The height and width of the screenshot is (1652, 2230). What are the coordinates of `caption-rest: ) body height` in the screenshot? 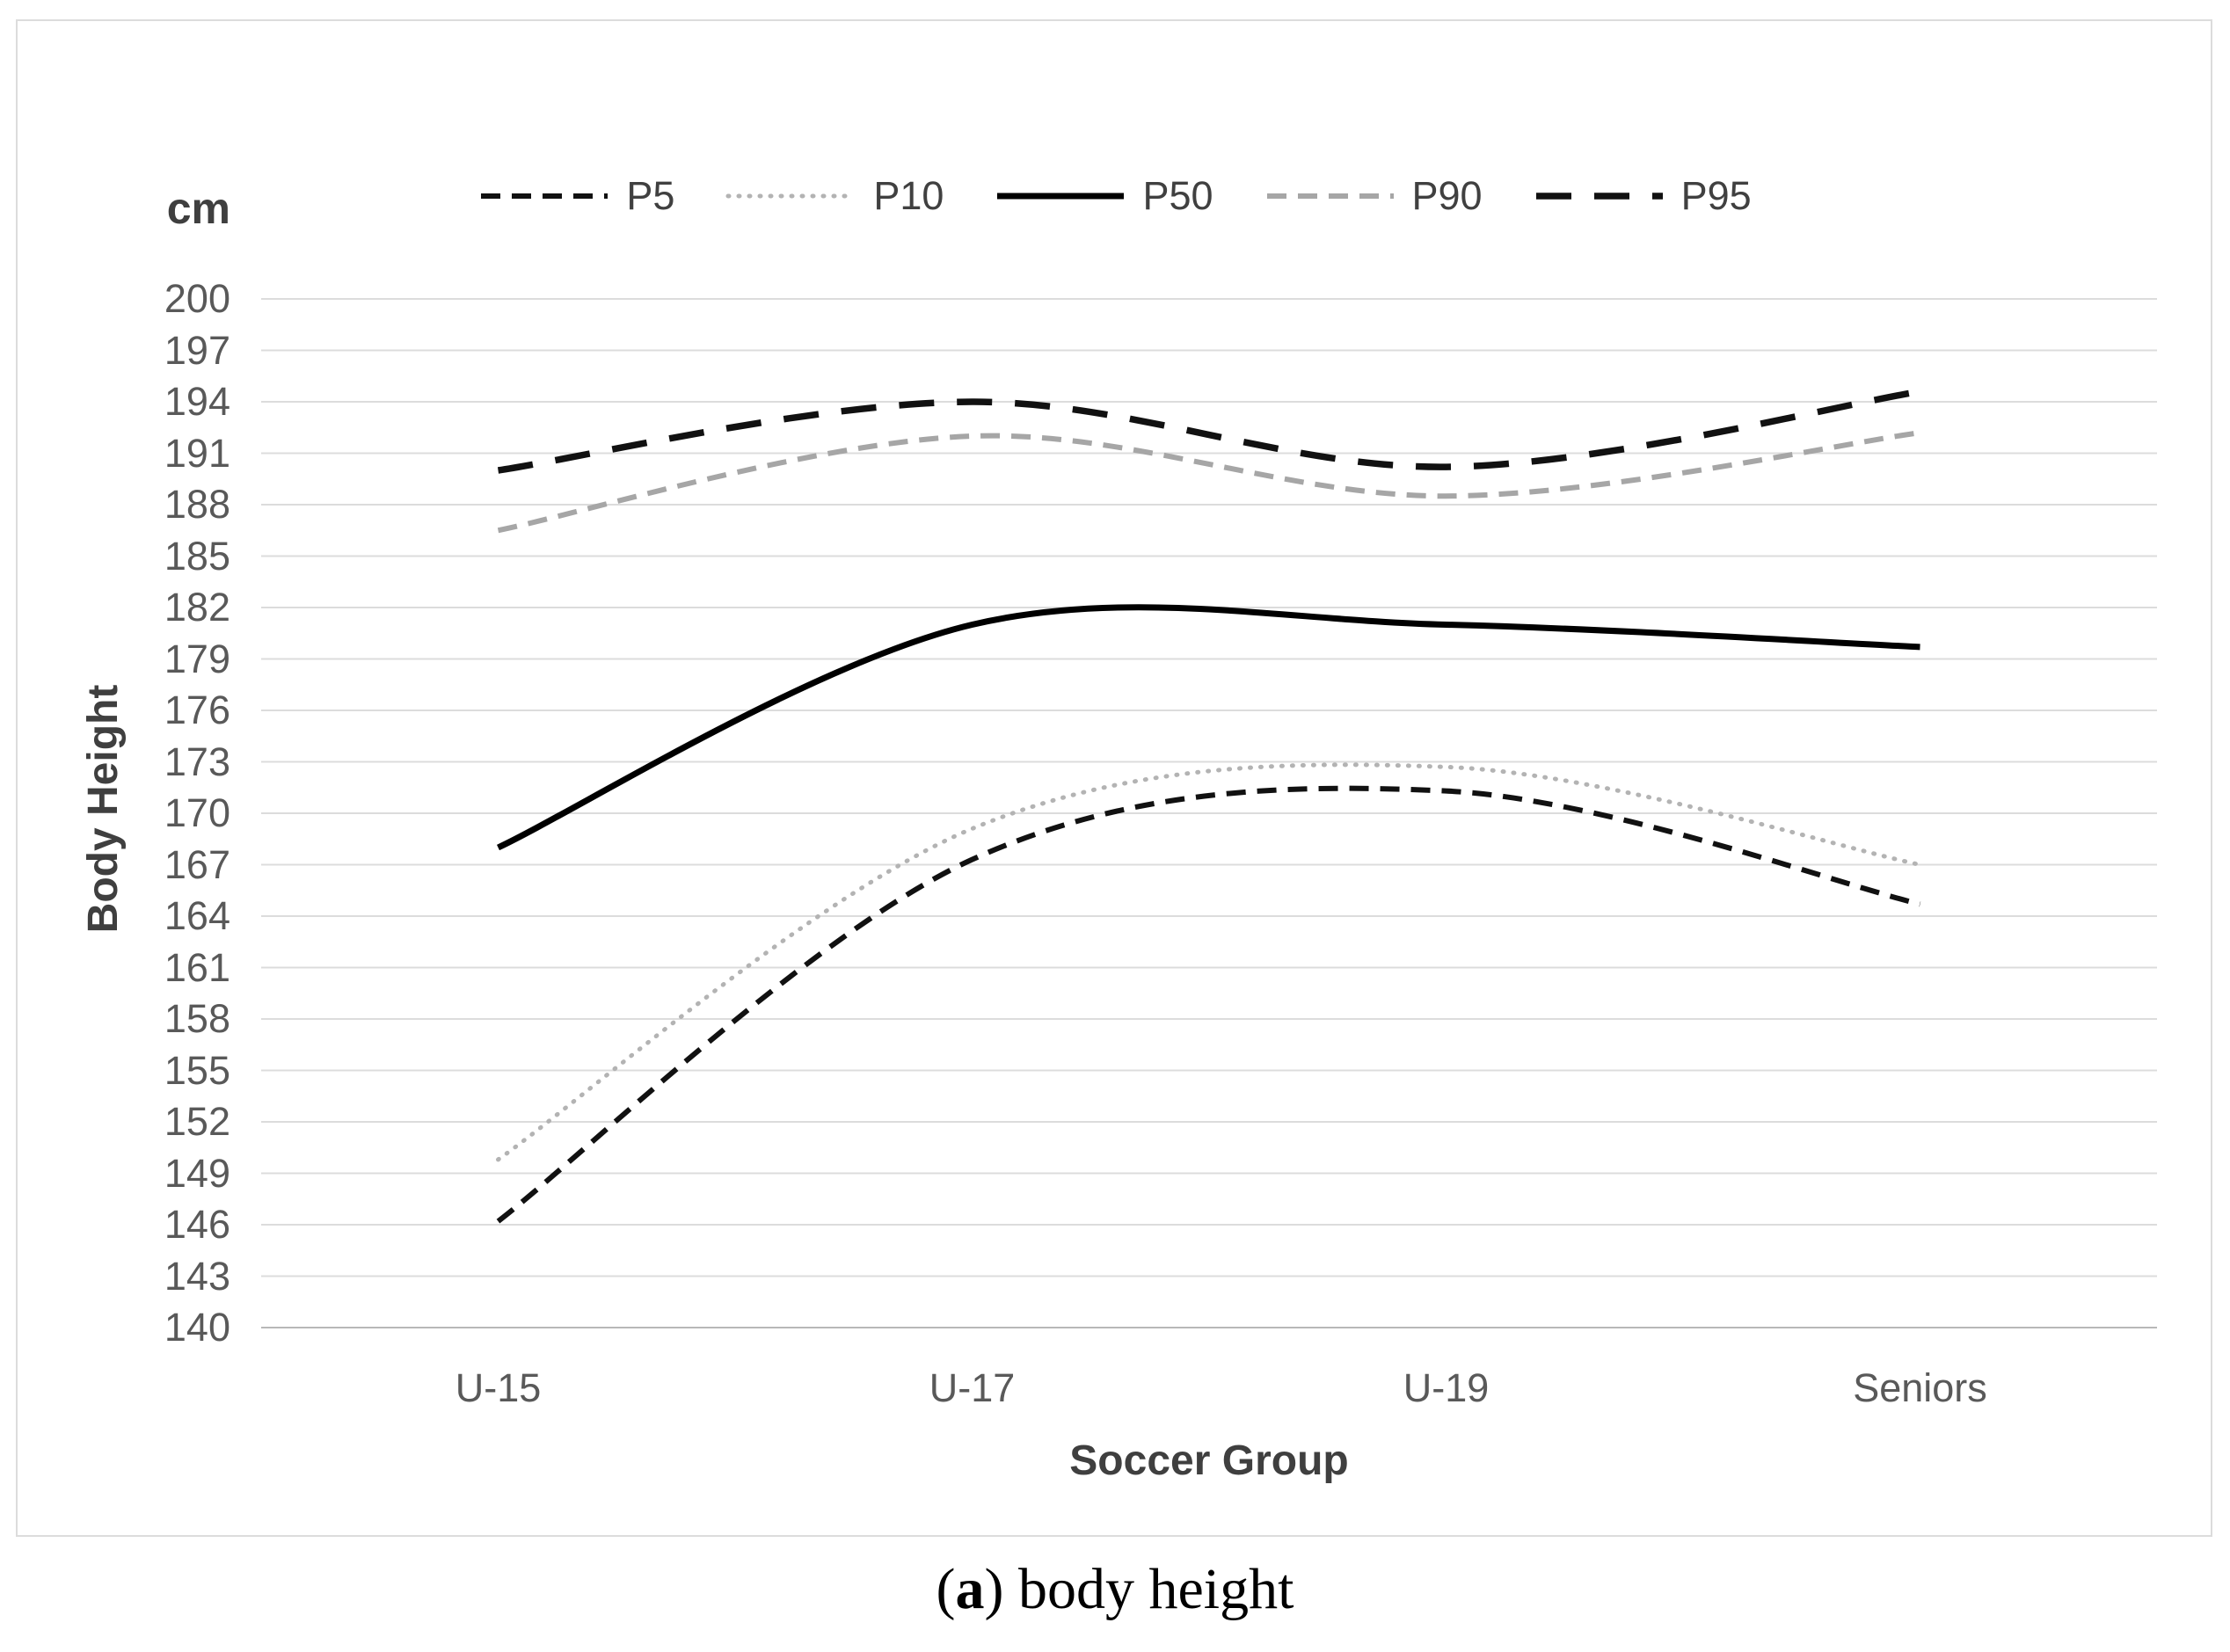 It's located at (1139, 1589).